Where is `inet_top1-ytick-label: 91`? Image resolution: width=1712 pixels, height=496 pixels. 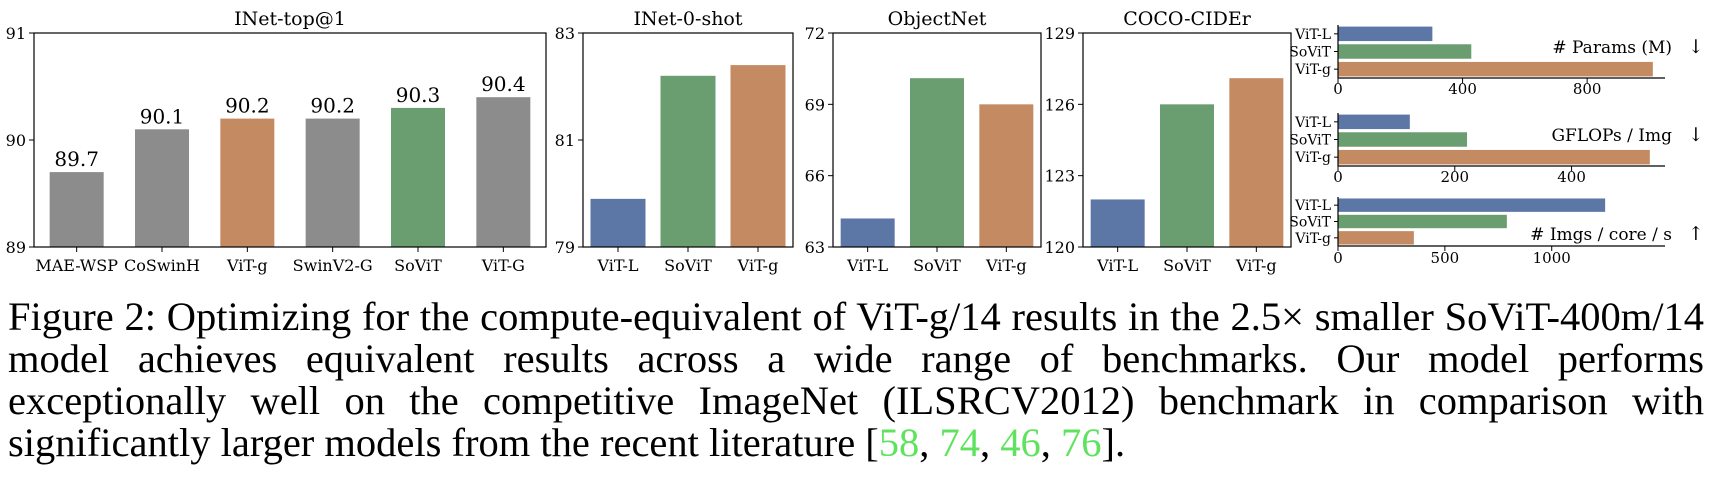 inet_top1-ytick-label: 91 is located at coordinates (16, 33).